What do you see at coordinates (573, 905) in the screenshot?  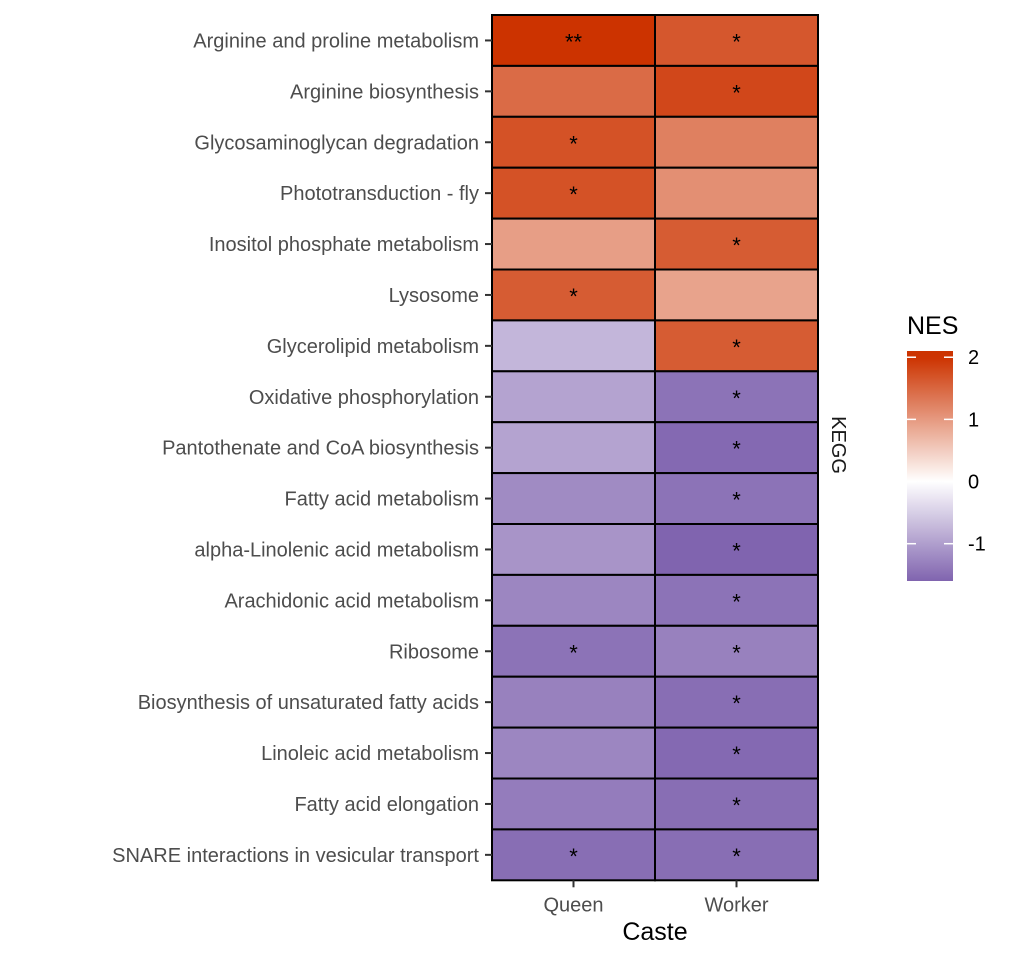 I see `x-tick-label: Queen` at bounding box center [573, 905].